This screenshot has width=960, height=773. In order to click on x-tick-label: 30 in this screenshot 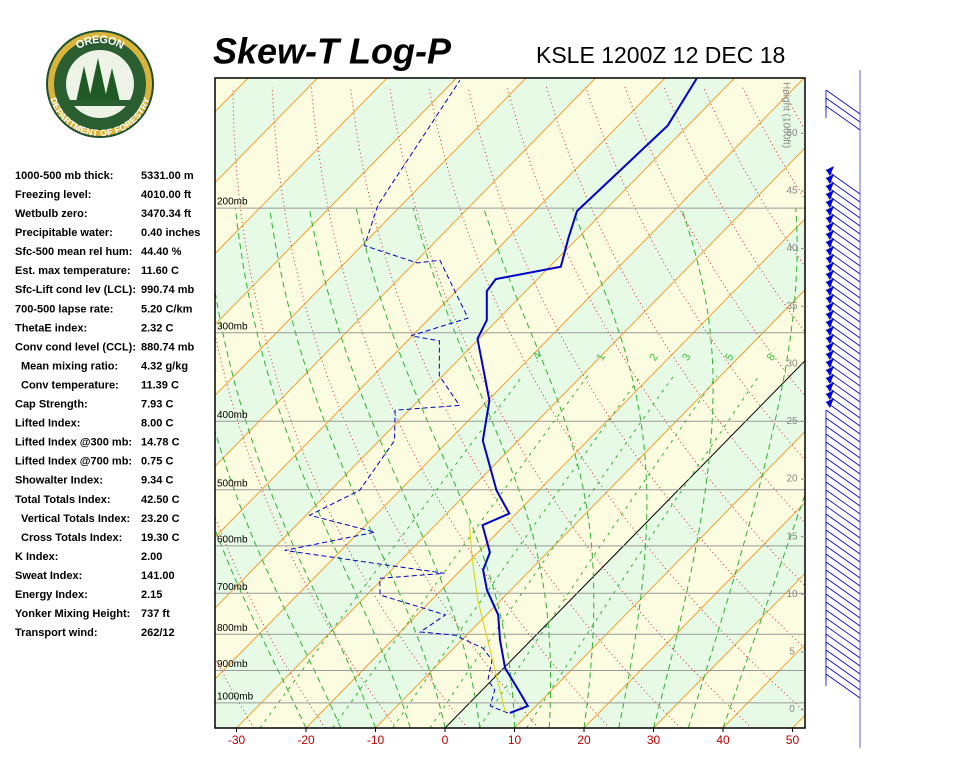, I will do `click(654, 740)`.